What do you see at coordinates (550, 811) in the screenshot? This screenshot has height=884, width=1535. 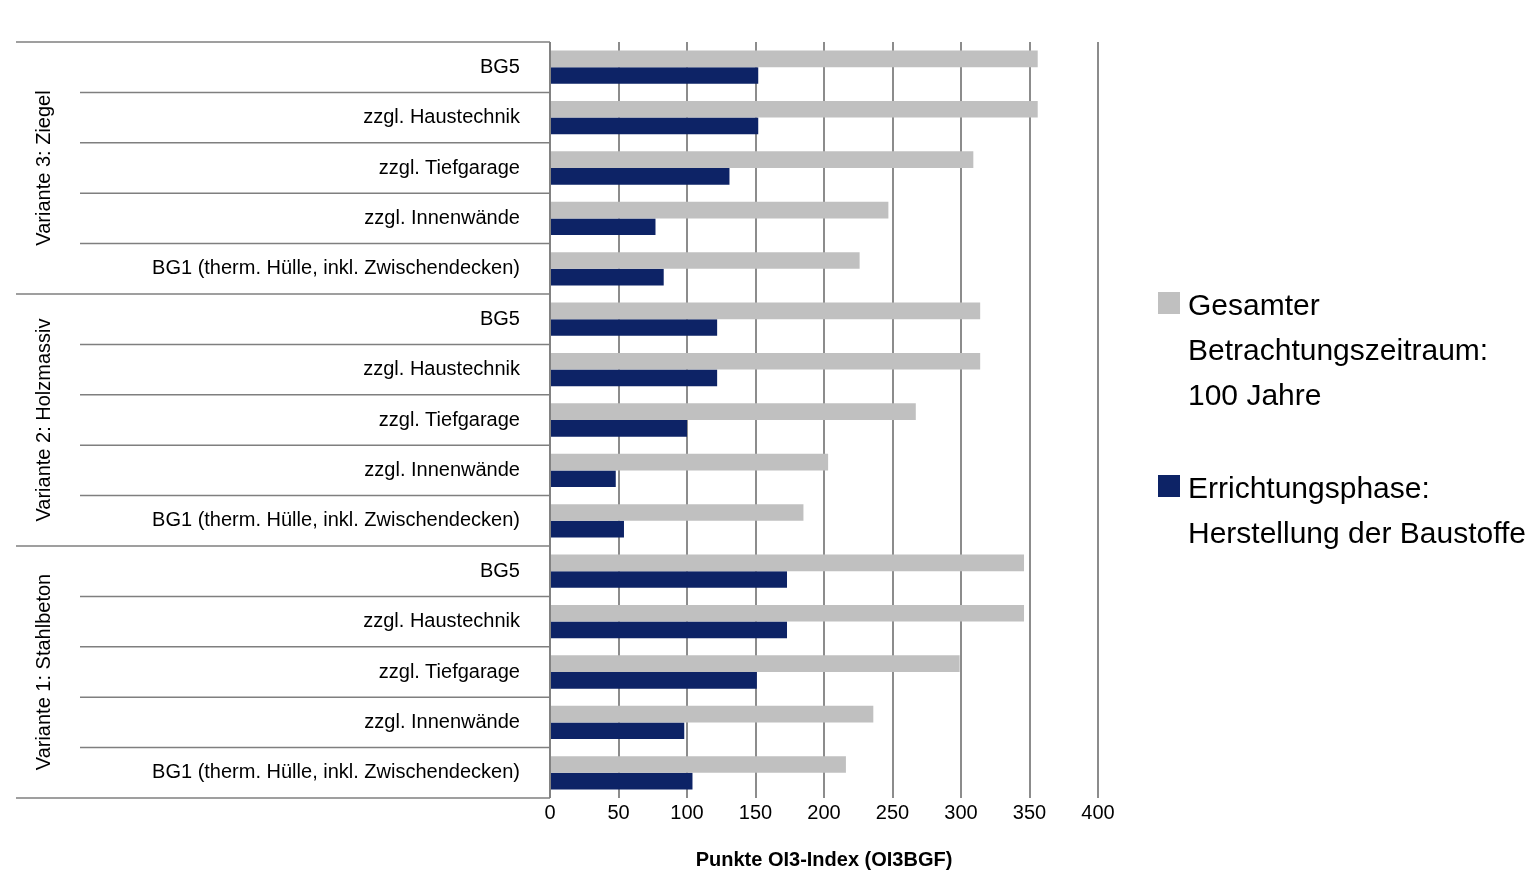 I see `x-tick-label: 0` at bounding box center [550, 811].